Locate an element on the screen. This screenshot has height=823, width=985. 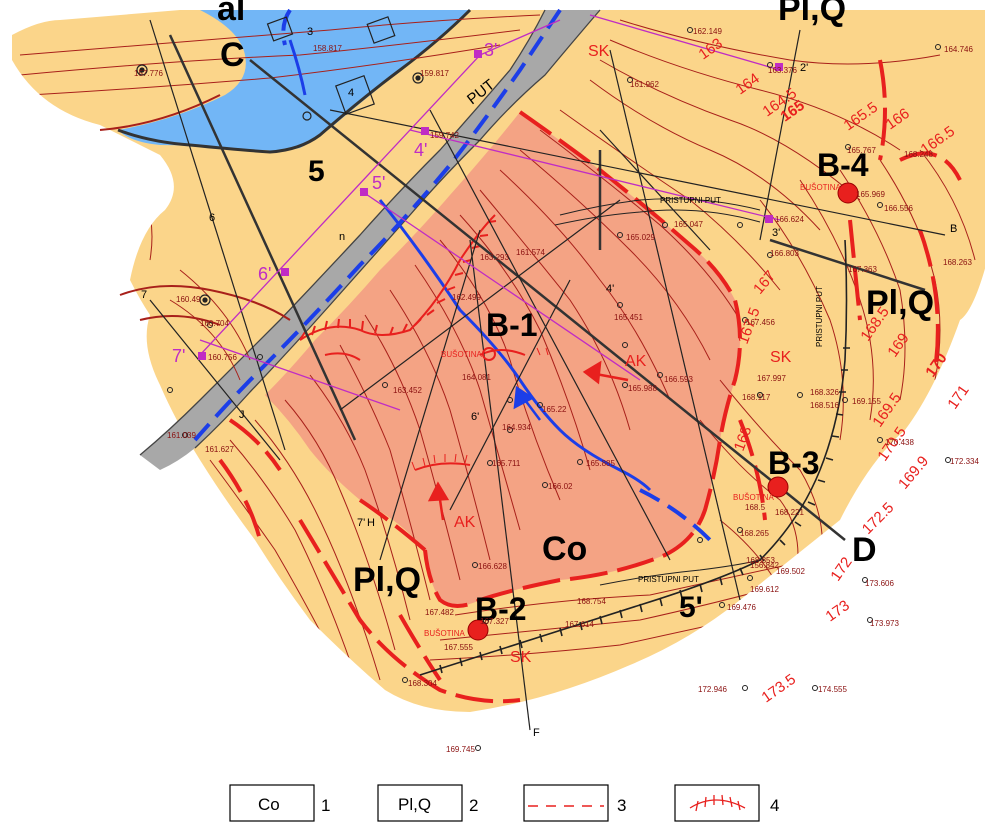
contour-label-171: 171 is located at coordinates (958, 397).